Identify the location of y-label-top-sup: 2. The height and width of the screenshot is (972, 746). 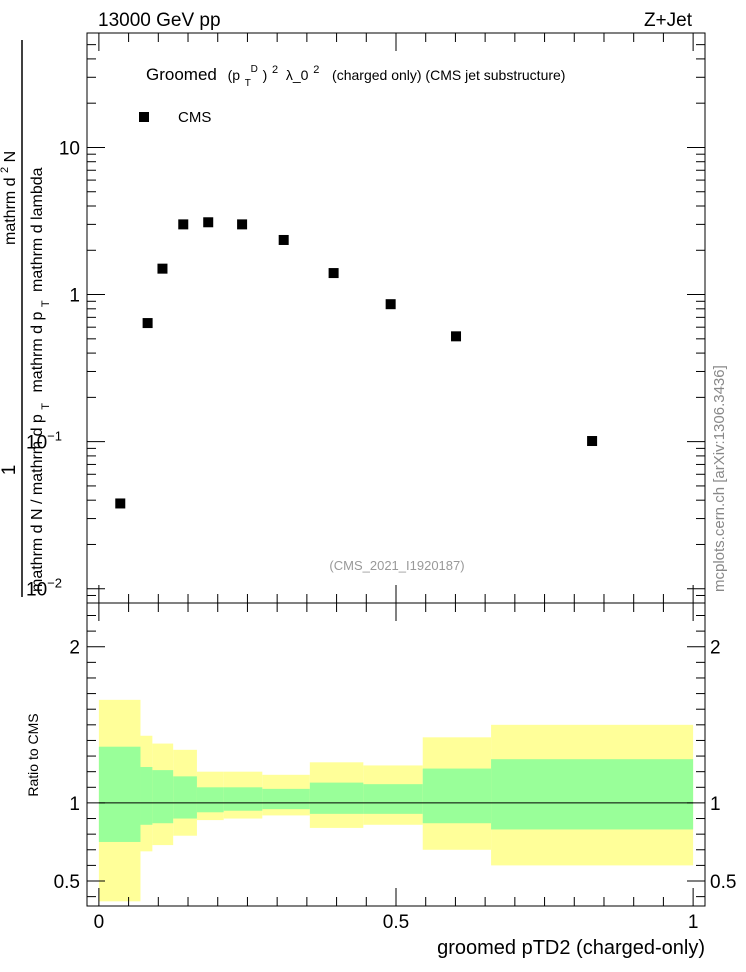
(5, 170).